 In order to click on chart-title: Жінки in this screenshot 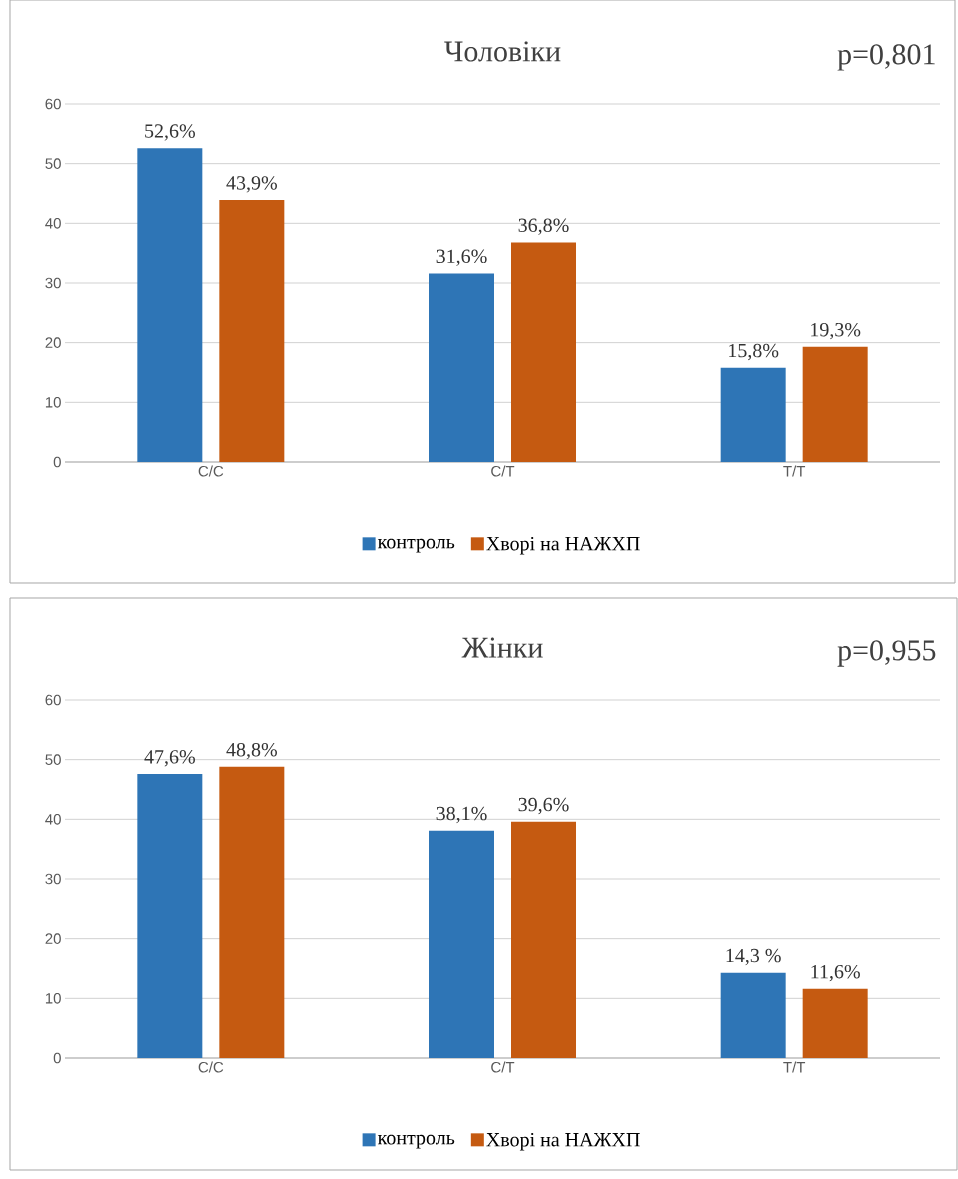, I will do `click(502, 647)`.